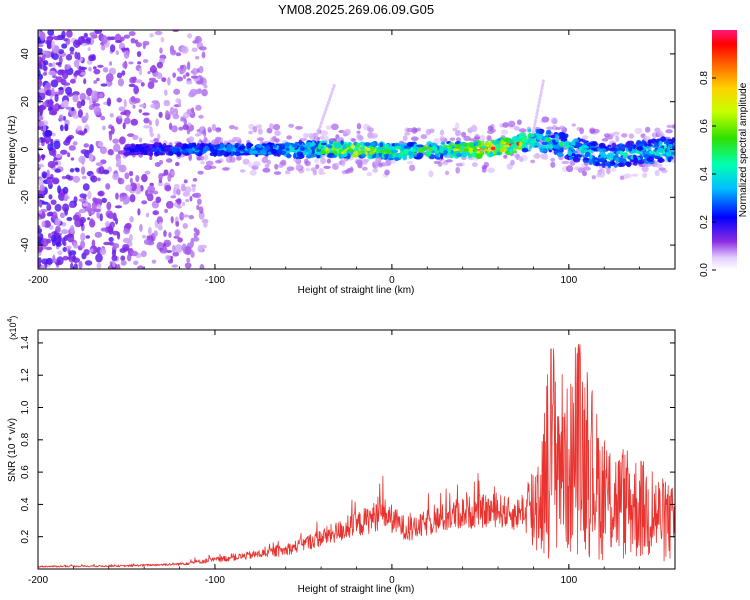  I want to click on colorbar-gradient, so click(724, 150).